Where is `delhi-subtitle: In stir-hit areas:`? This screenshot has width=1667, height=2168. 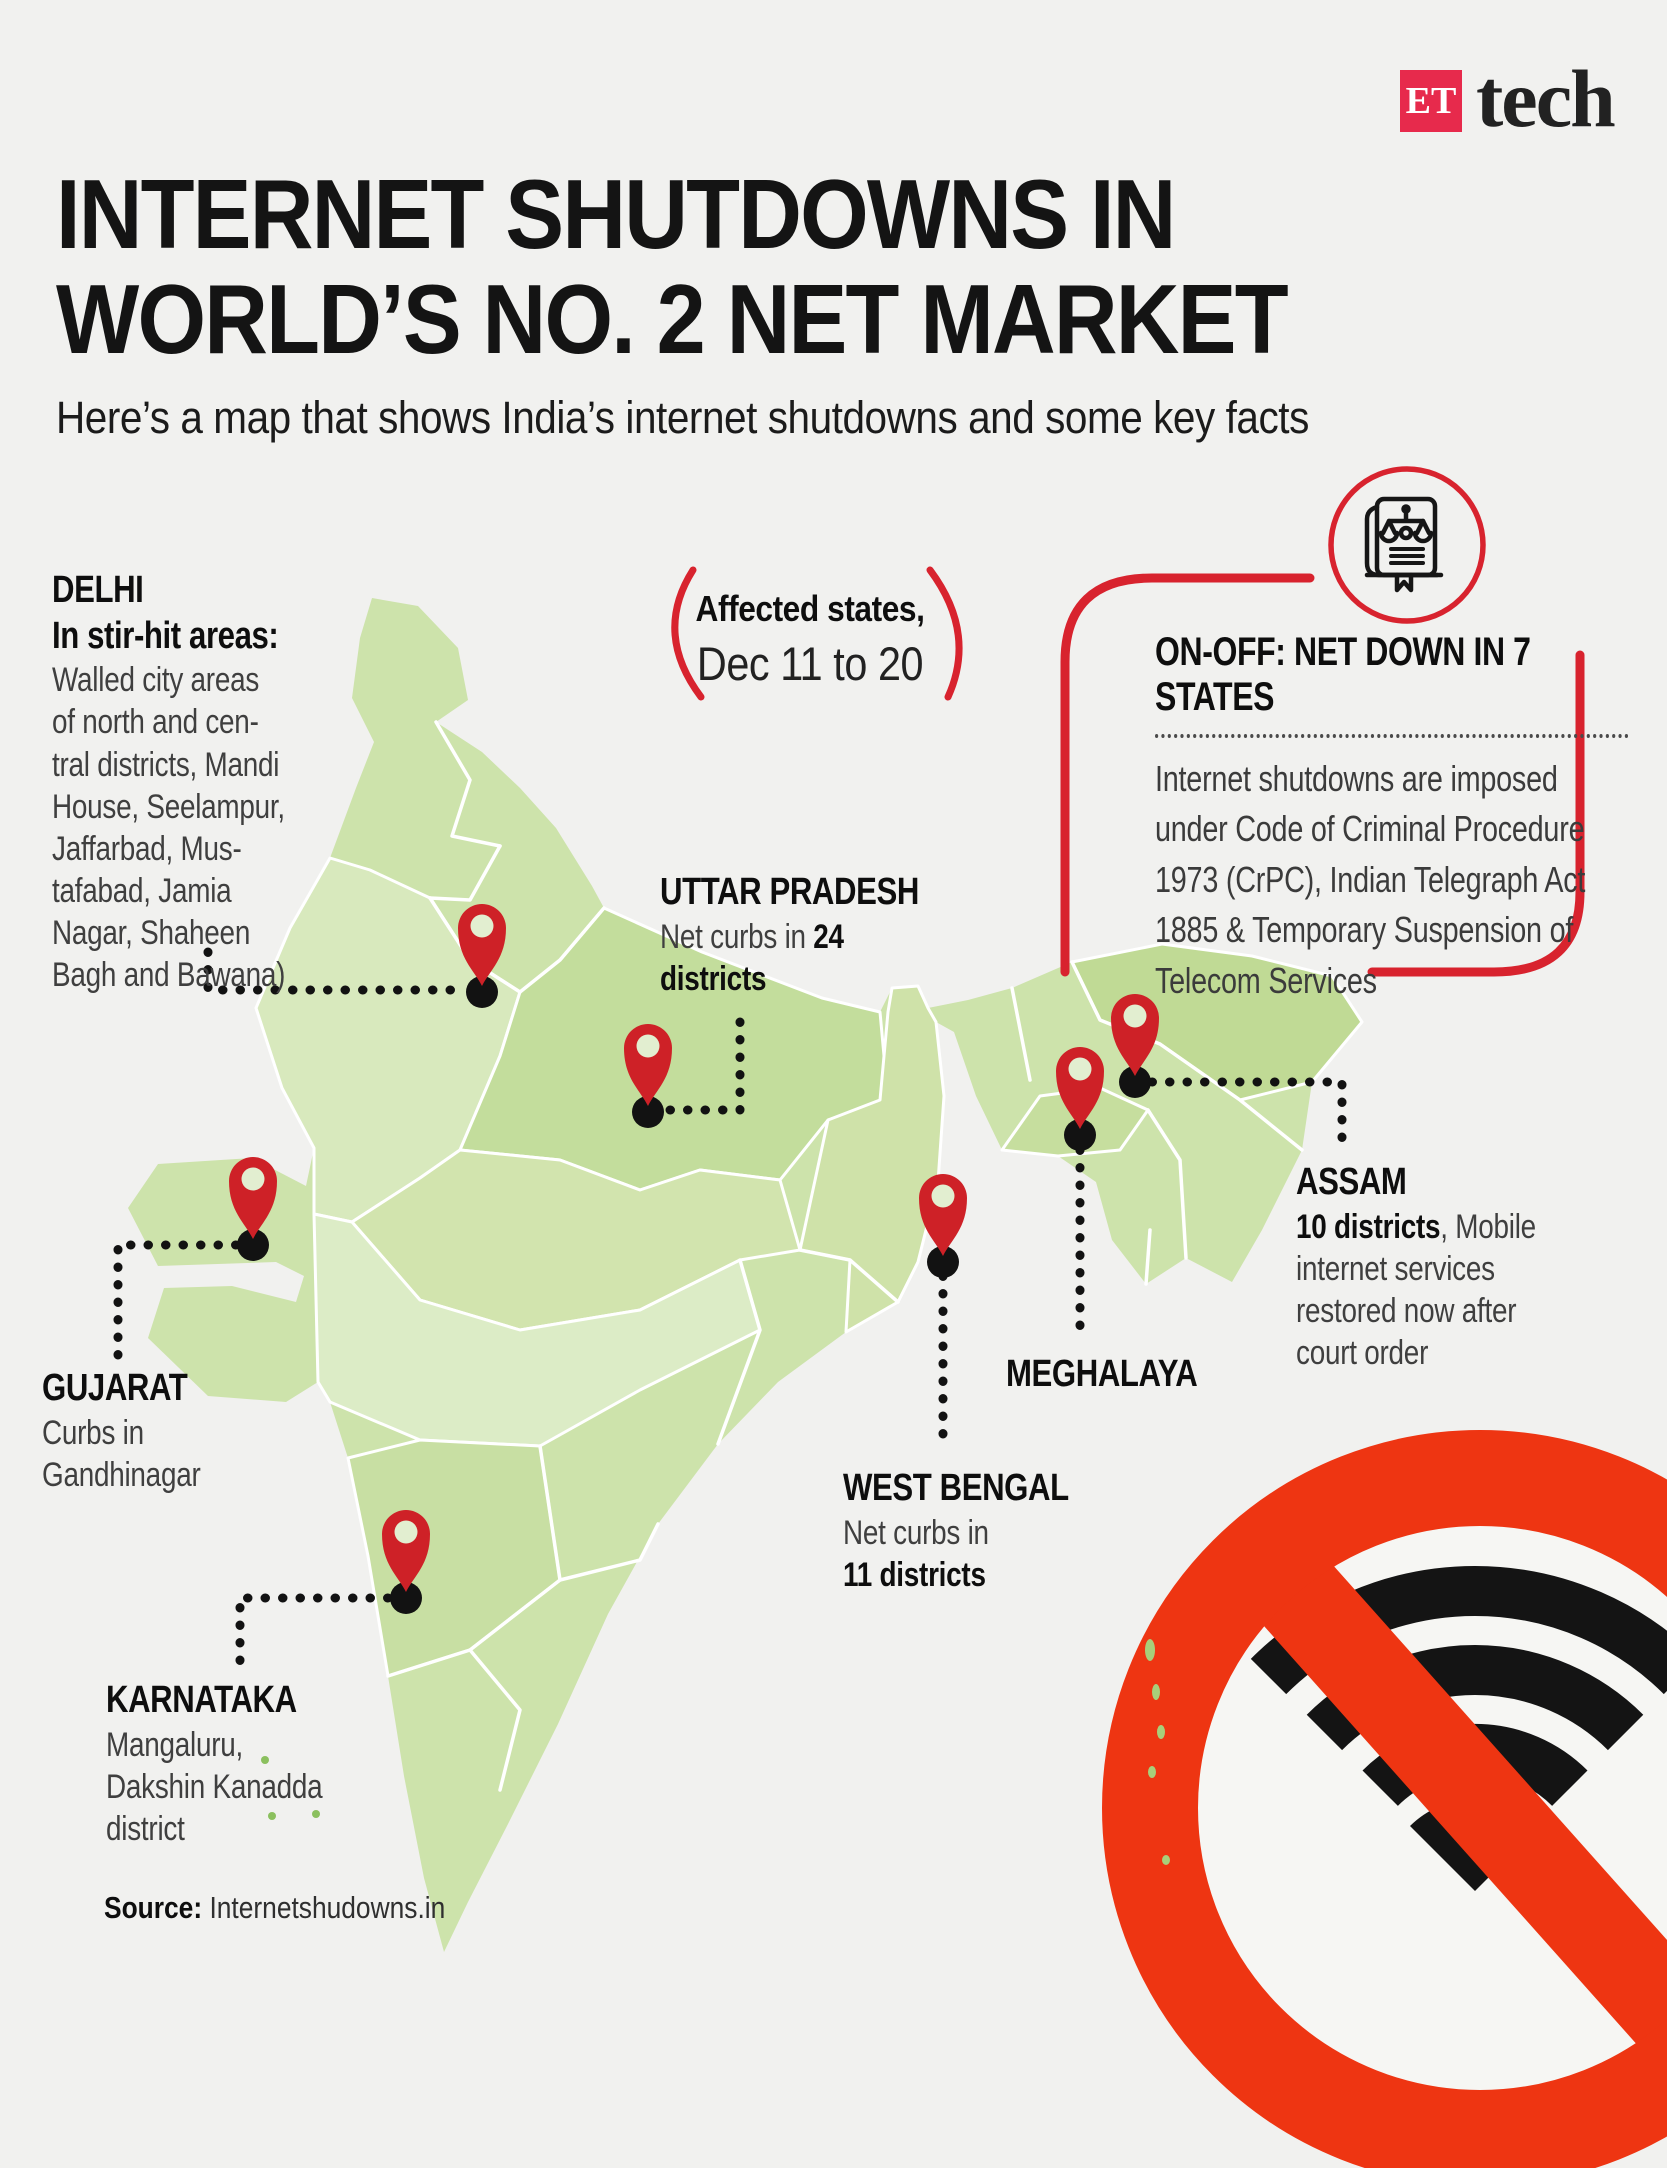
delhi-subtitle: In stir-hit areas: is located at coordinates (168, 637).